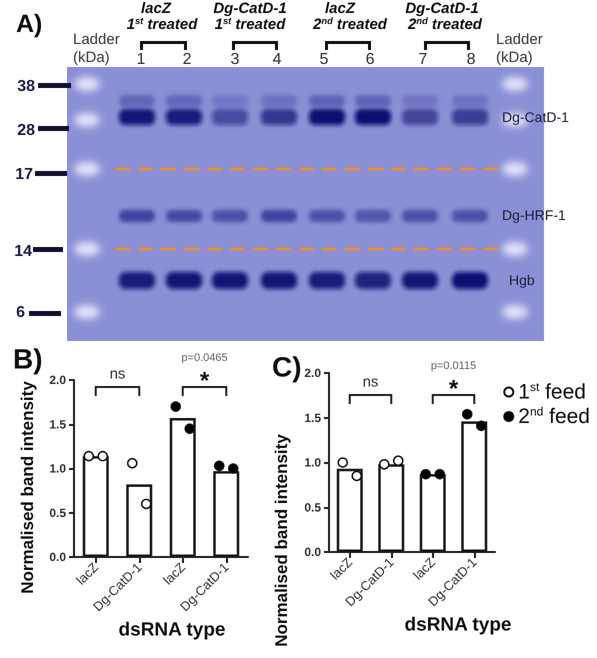 This screenshot has width=597, height=658. I want to click on text: 3 4, so click(256, 60).